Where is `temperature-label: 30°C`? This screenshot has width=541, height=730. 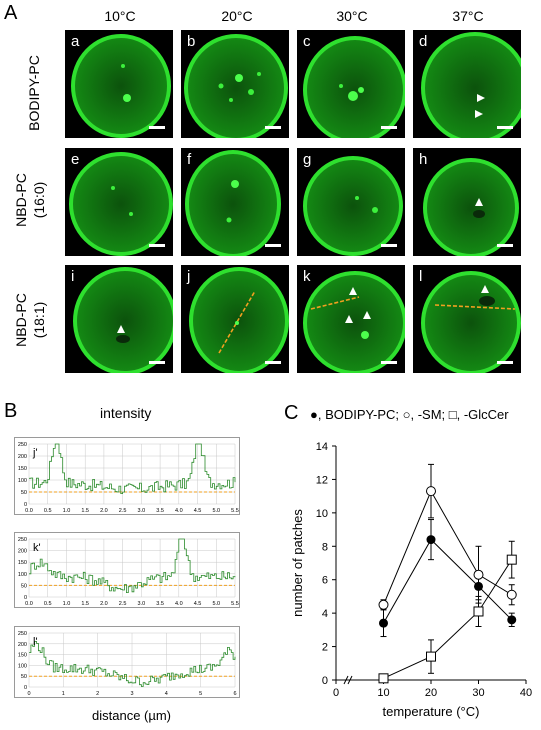
temperature-label: 30°C is located at coordinates (352, 16).